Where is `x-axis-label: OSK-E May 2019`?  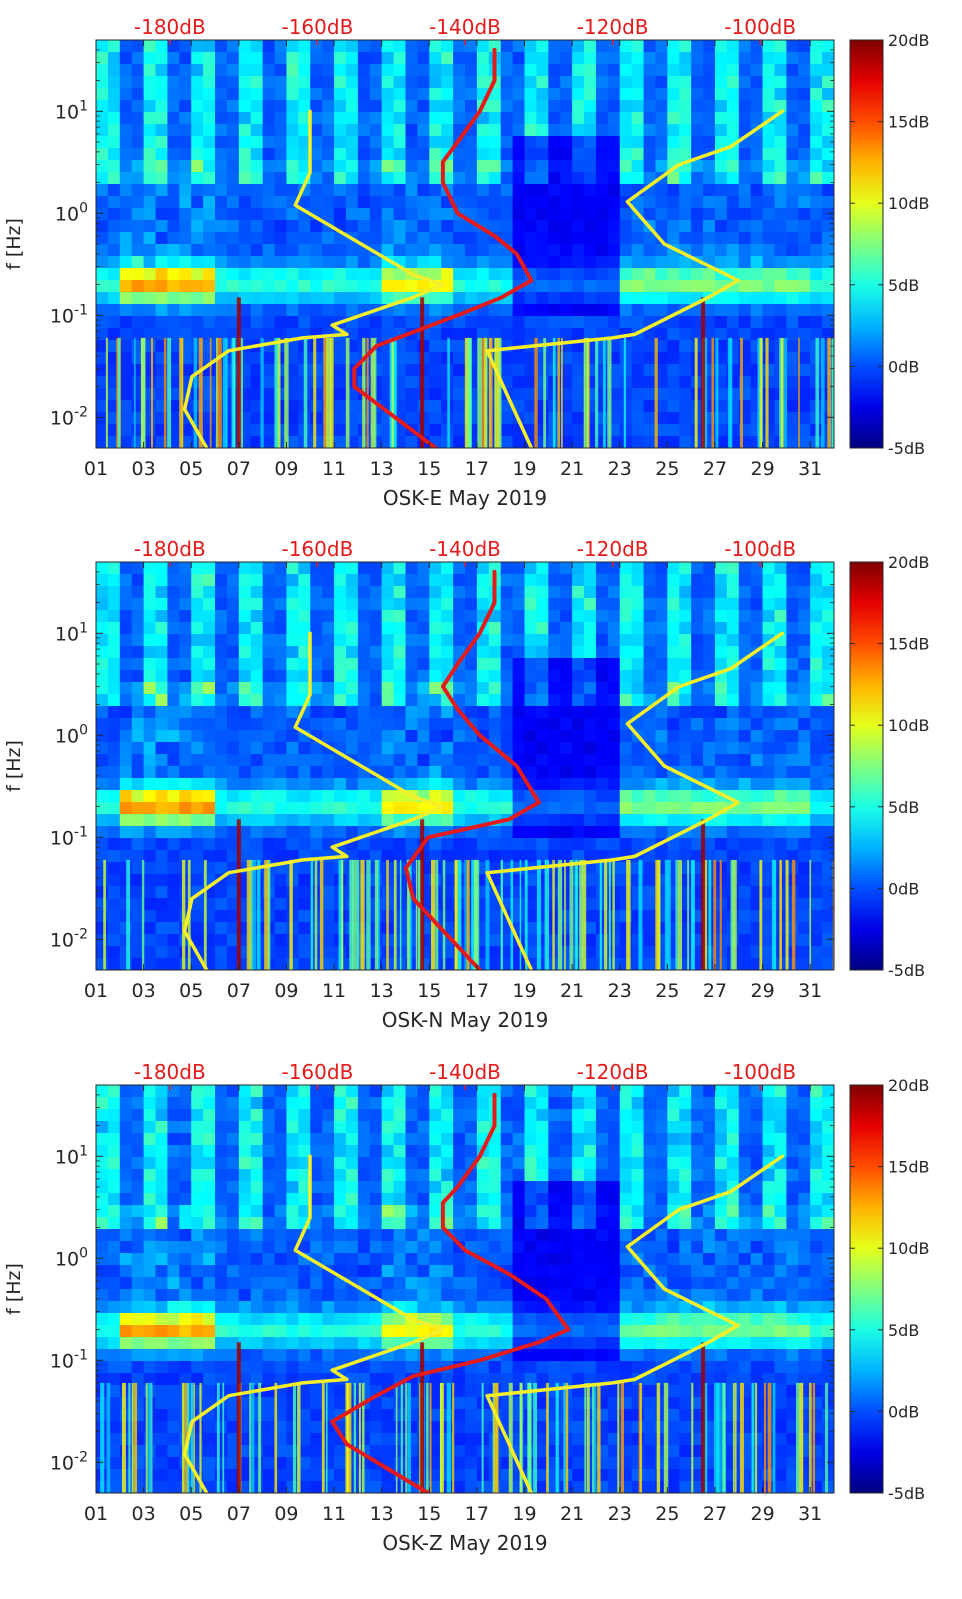
x-axis-label: OSK-E May 2019 is located at coordinates (465, 498).